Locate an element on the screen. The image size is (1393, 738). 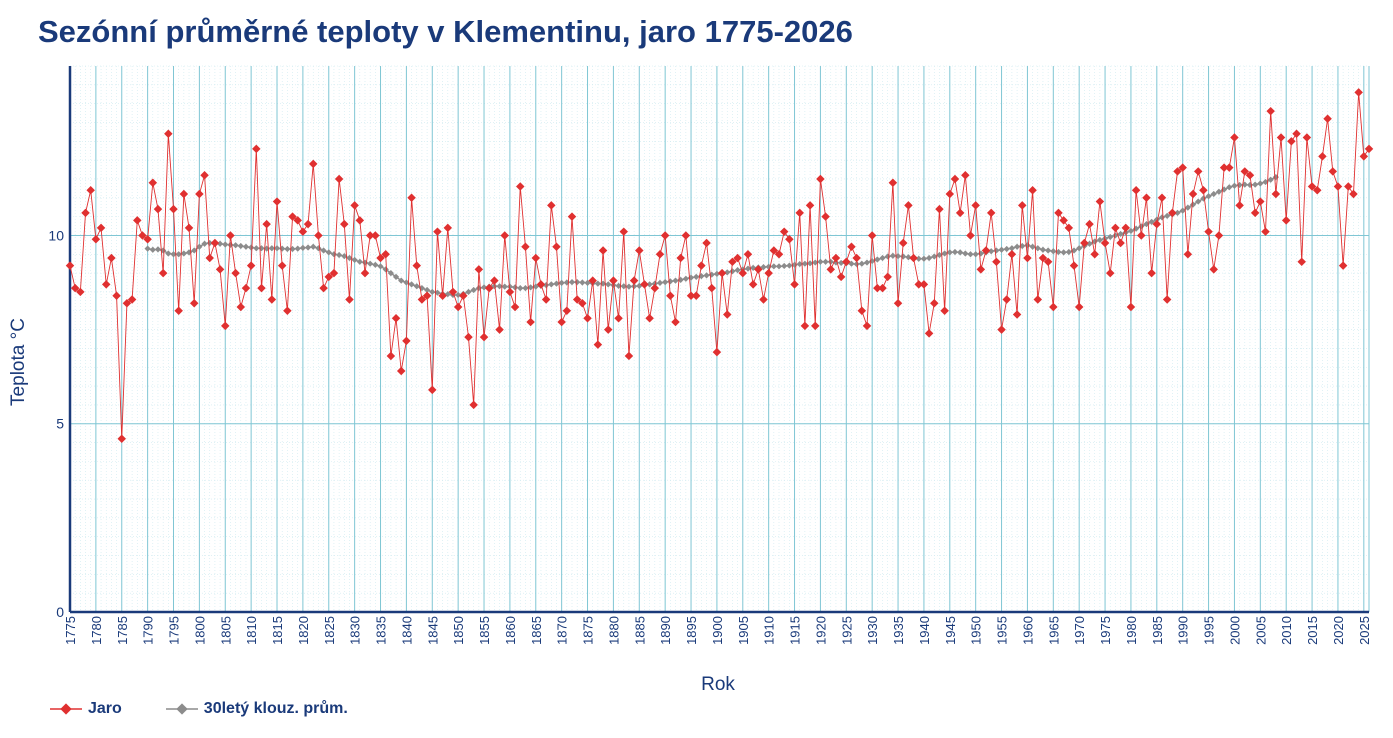
x-tick-label: 1800 is located at coordinates (199, 630).